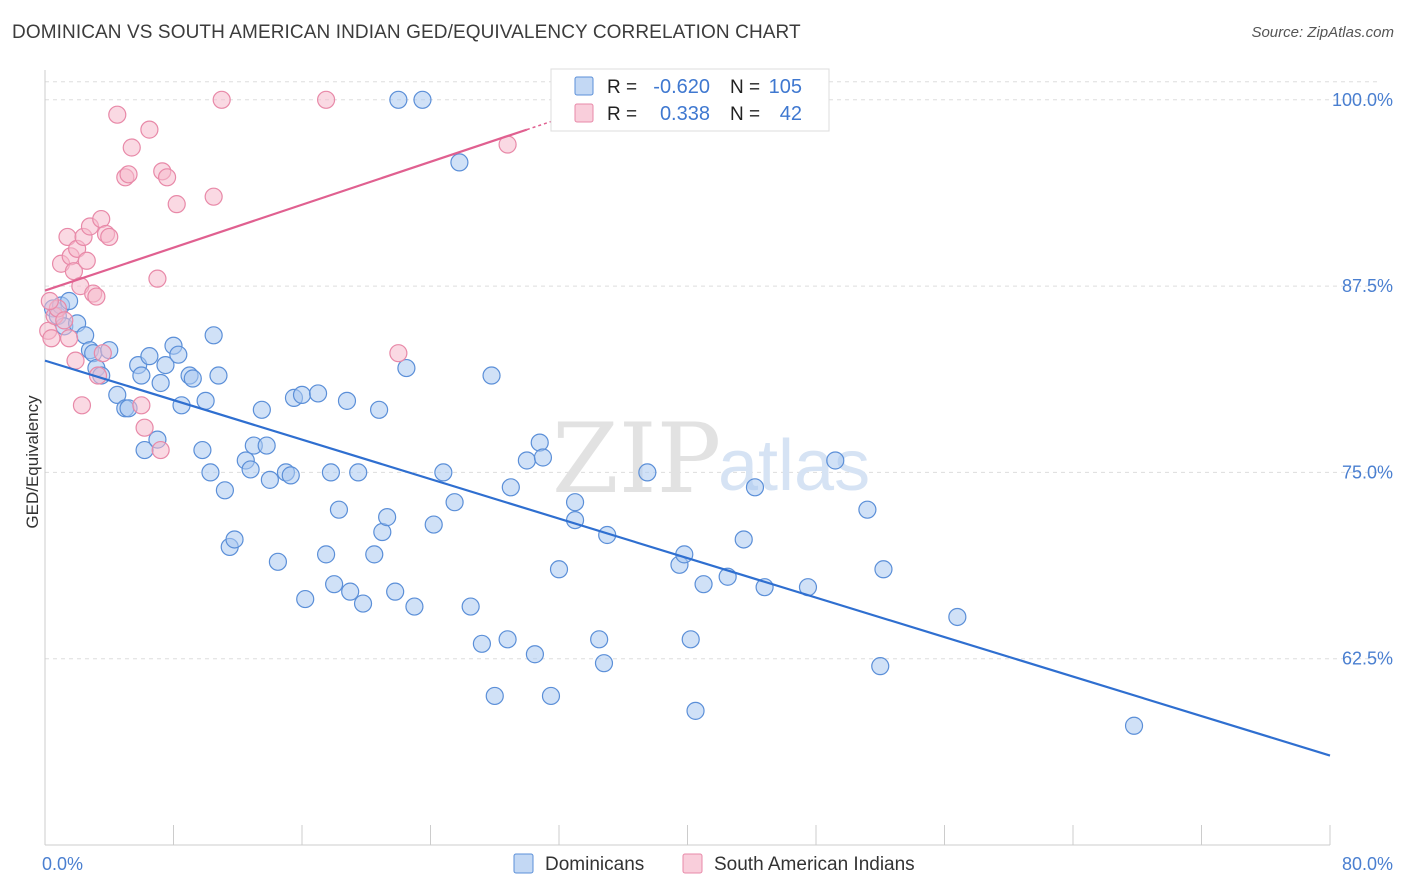  I want to click on chart-source: Source: ZipAtlas.com, so click(1322, 32).